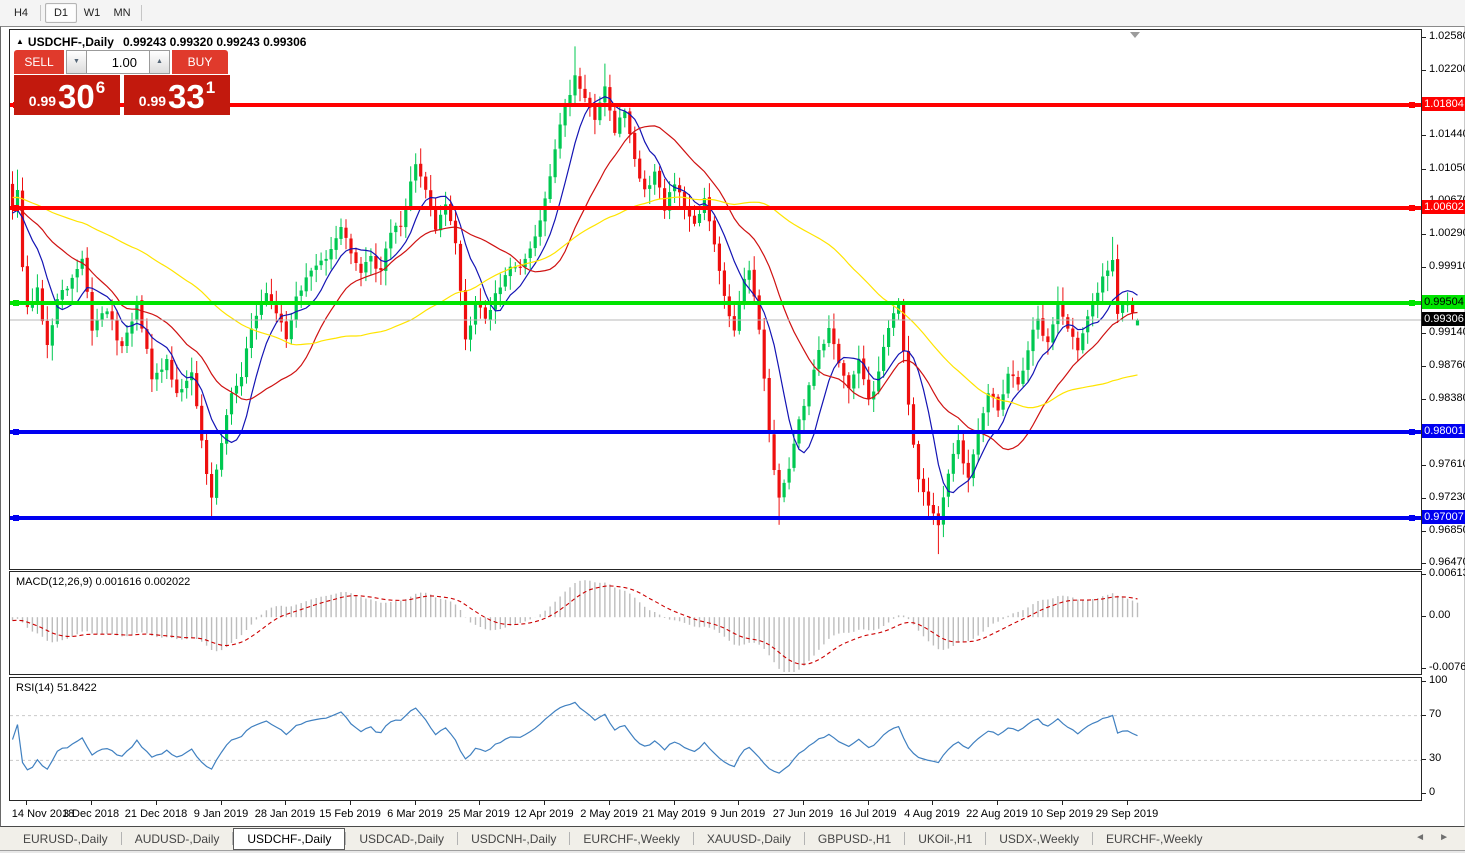 The height and width of the screenshot is (853, 1465). I want to click on rsi-indicator-pane: RSI(14) 51.8422, so click(715, 739).